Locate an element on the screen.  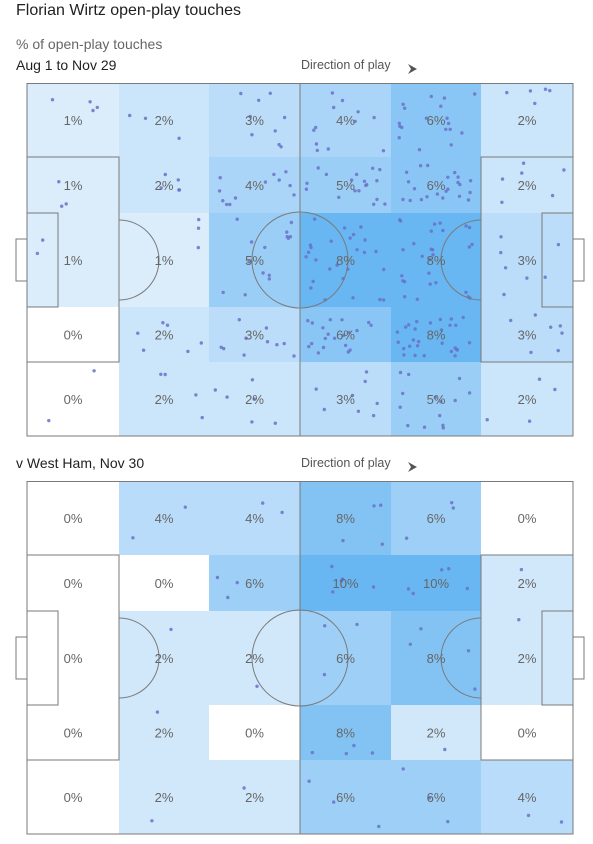
cell-value-label: 10% is located at coordinates (436, 583).